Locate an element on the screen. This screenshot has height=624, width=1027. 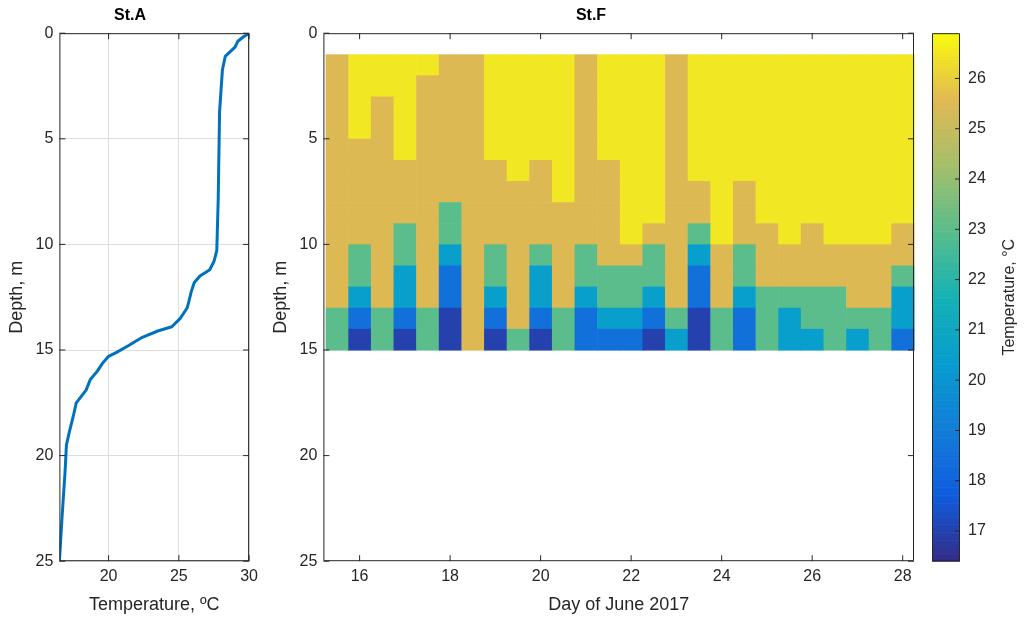
x-tick-label: 22 is located at coordinates (631, 576).